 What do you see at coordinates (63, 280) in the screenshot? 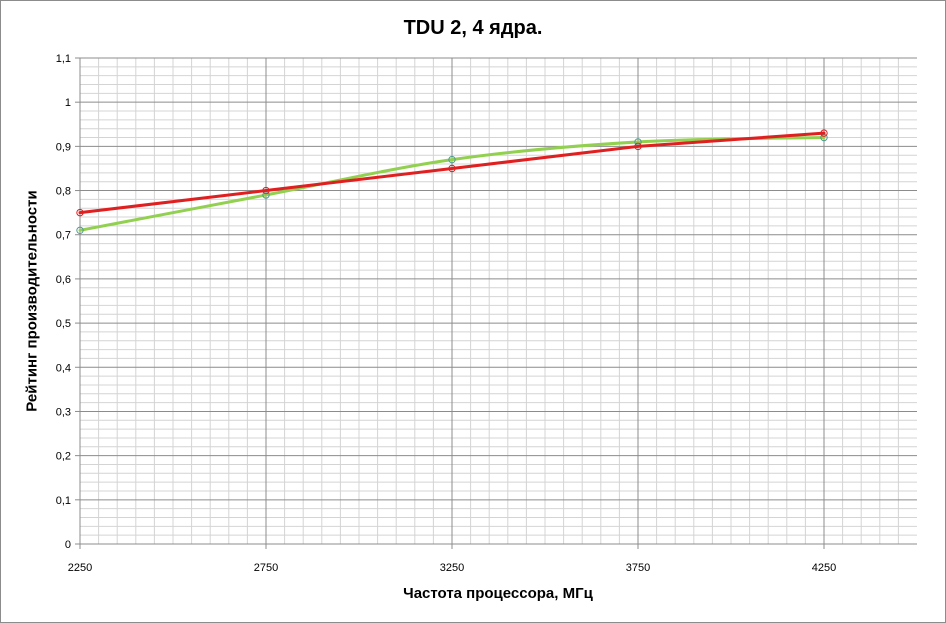
I see `y-tick-label: 0,6` at bounding box center [63, 280].